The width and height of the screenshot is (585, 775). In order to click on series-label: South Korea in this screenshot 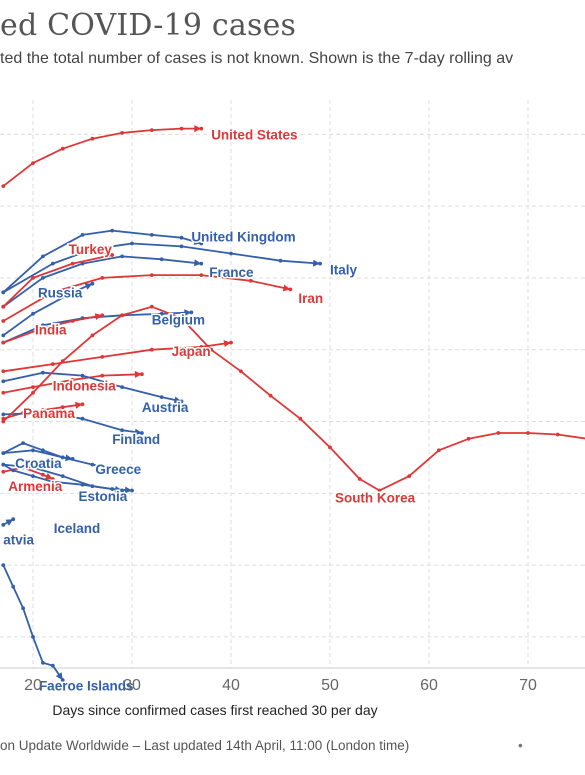, I will do `click(375, 498)`.